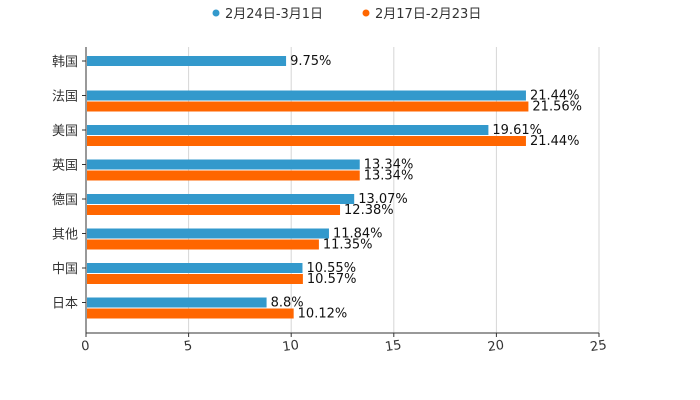  What do you see at coordinates (65, 269) in the screenshot?
I see `category-label-7: 中国` at bounding box center [65, 269].